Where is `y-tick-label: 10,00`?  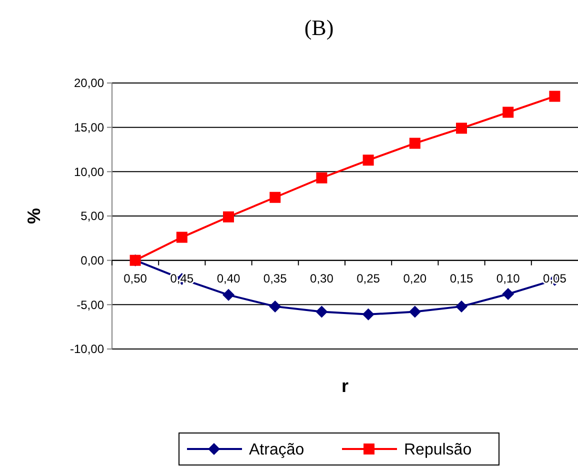 y-tick-label: 10,00 is located at coordinates (89, 171).